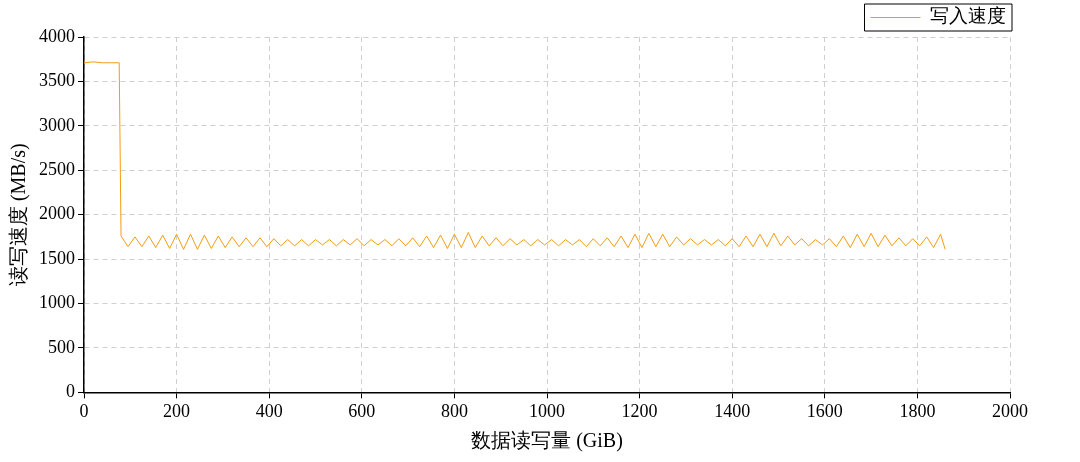  Describe the element at coordinates (57, 80) in the screenshot. I see `y-tick-label: 3500` at that location.